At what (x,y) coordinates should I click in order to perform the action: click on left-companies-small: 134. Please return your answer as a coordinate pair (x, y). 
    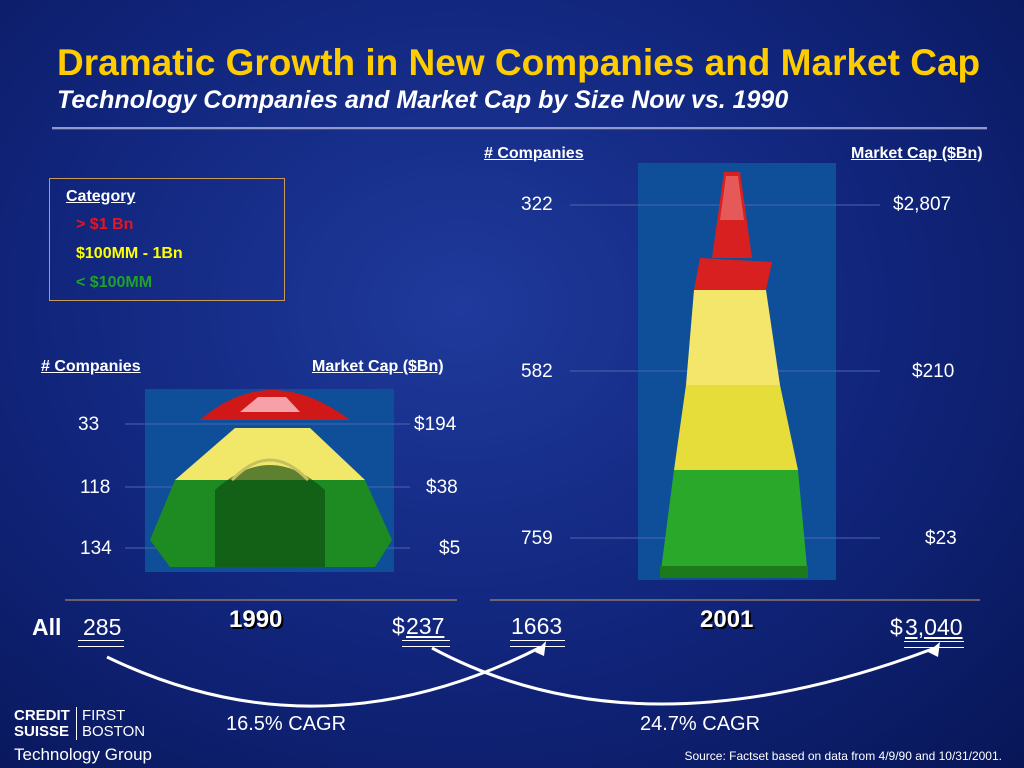
    Looking at the image, I should click on (96, 548).